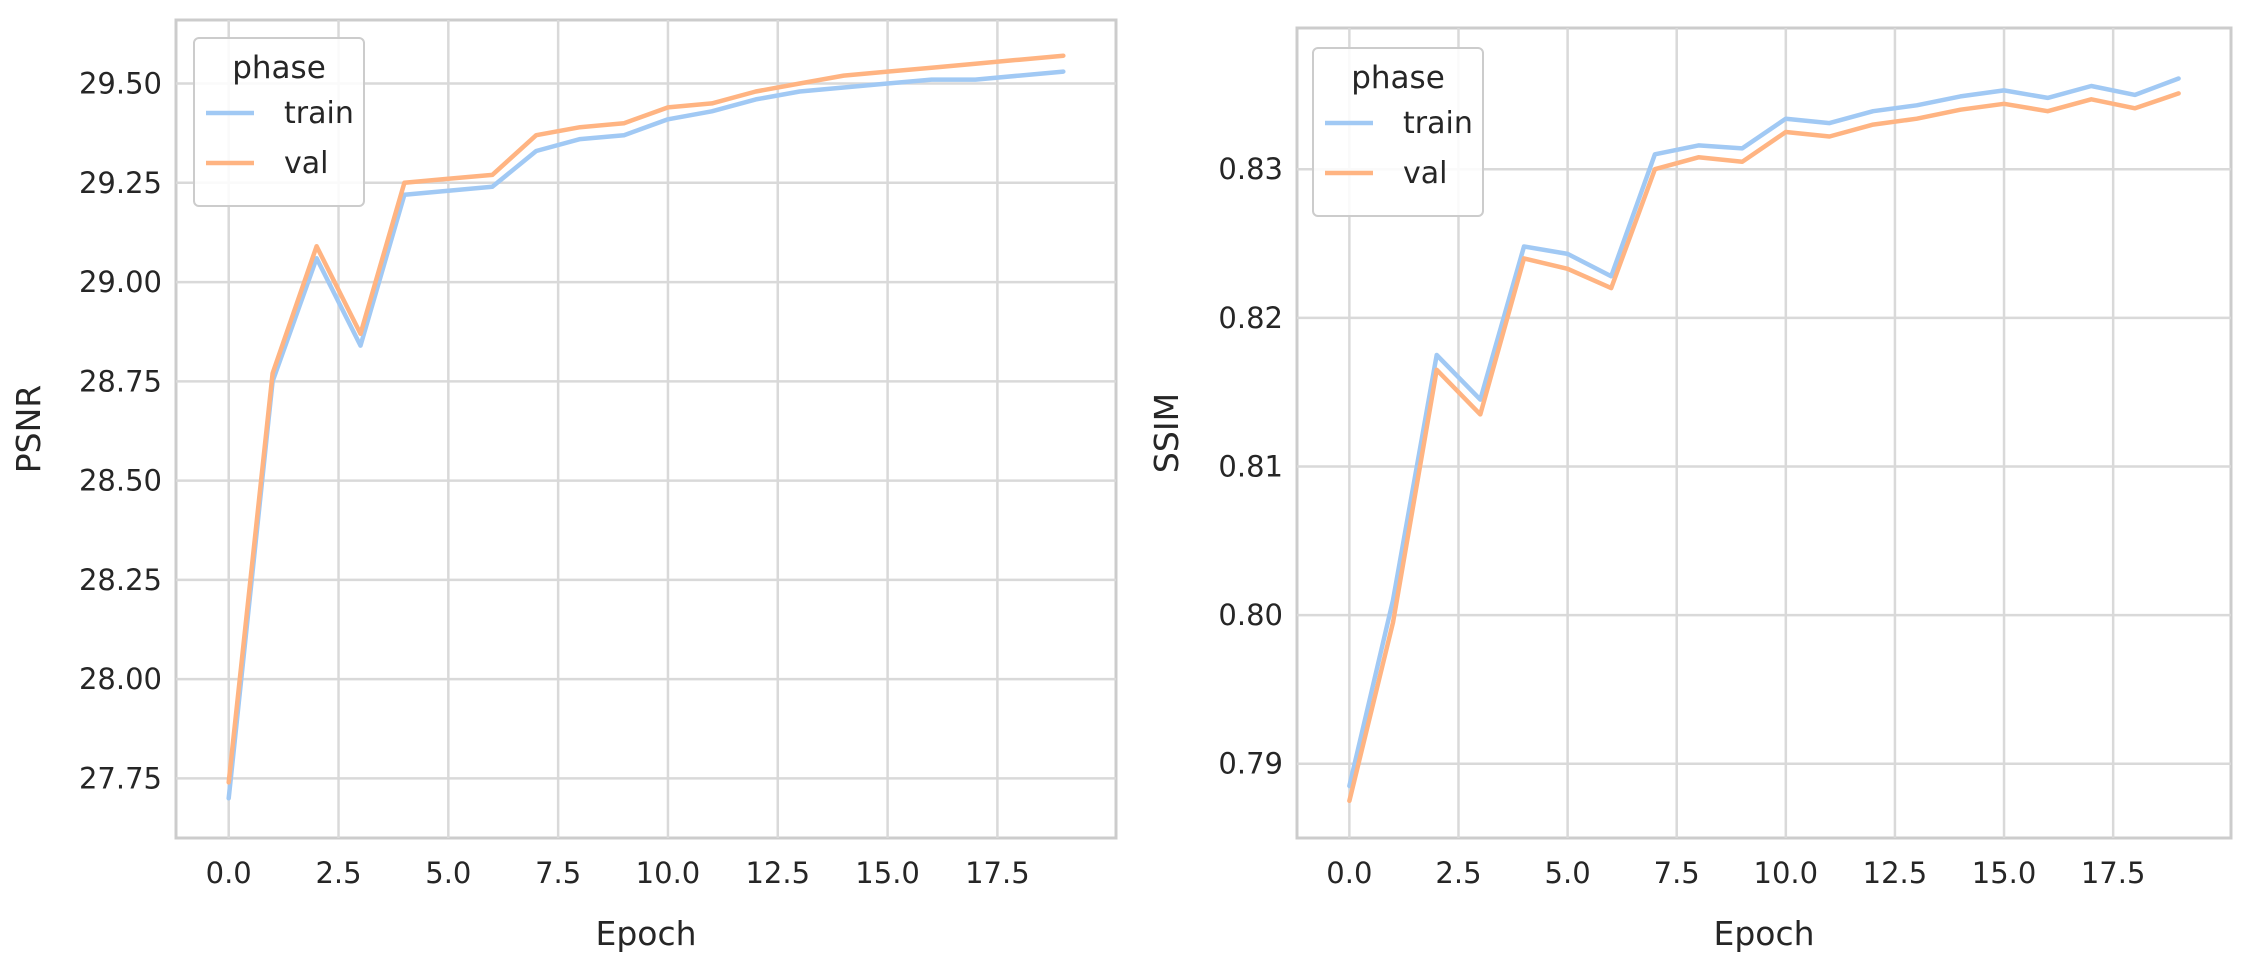  What do you see at coordinates (1250, 764) in the screenshot?
I see `y-tick-label: 0.79` at bounding box center [1250, 764].